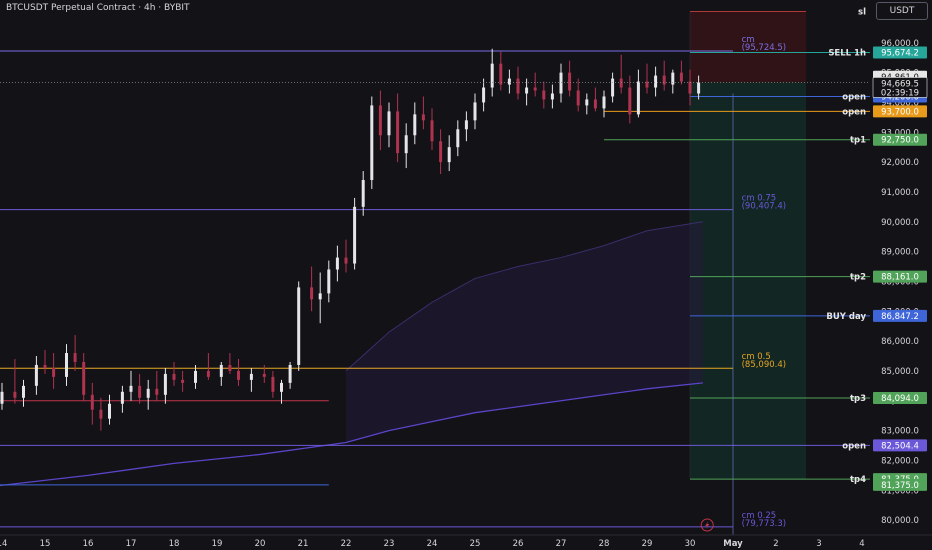  What do you see at coordinates (518, 544) in the screenshot?
I see `x-tick-12: 26` at bounding box center [518, 544].